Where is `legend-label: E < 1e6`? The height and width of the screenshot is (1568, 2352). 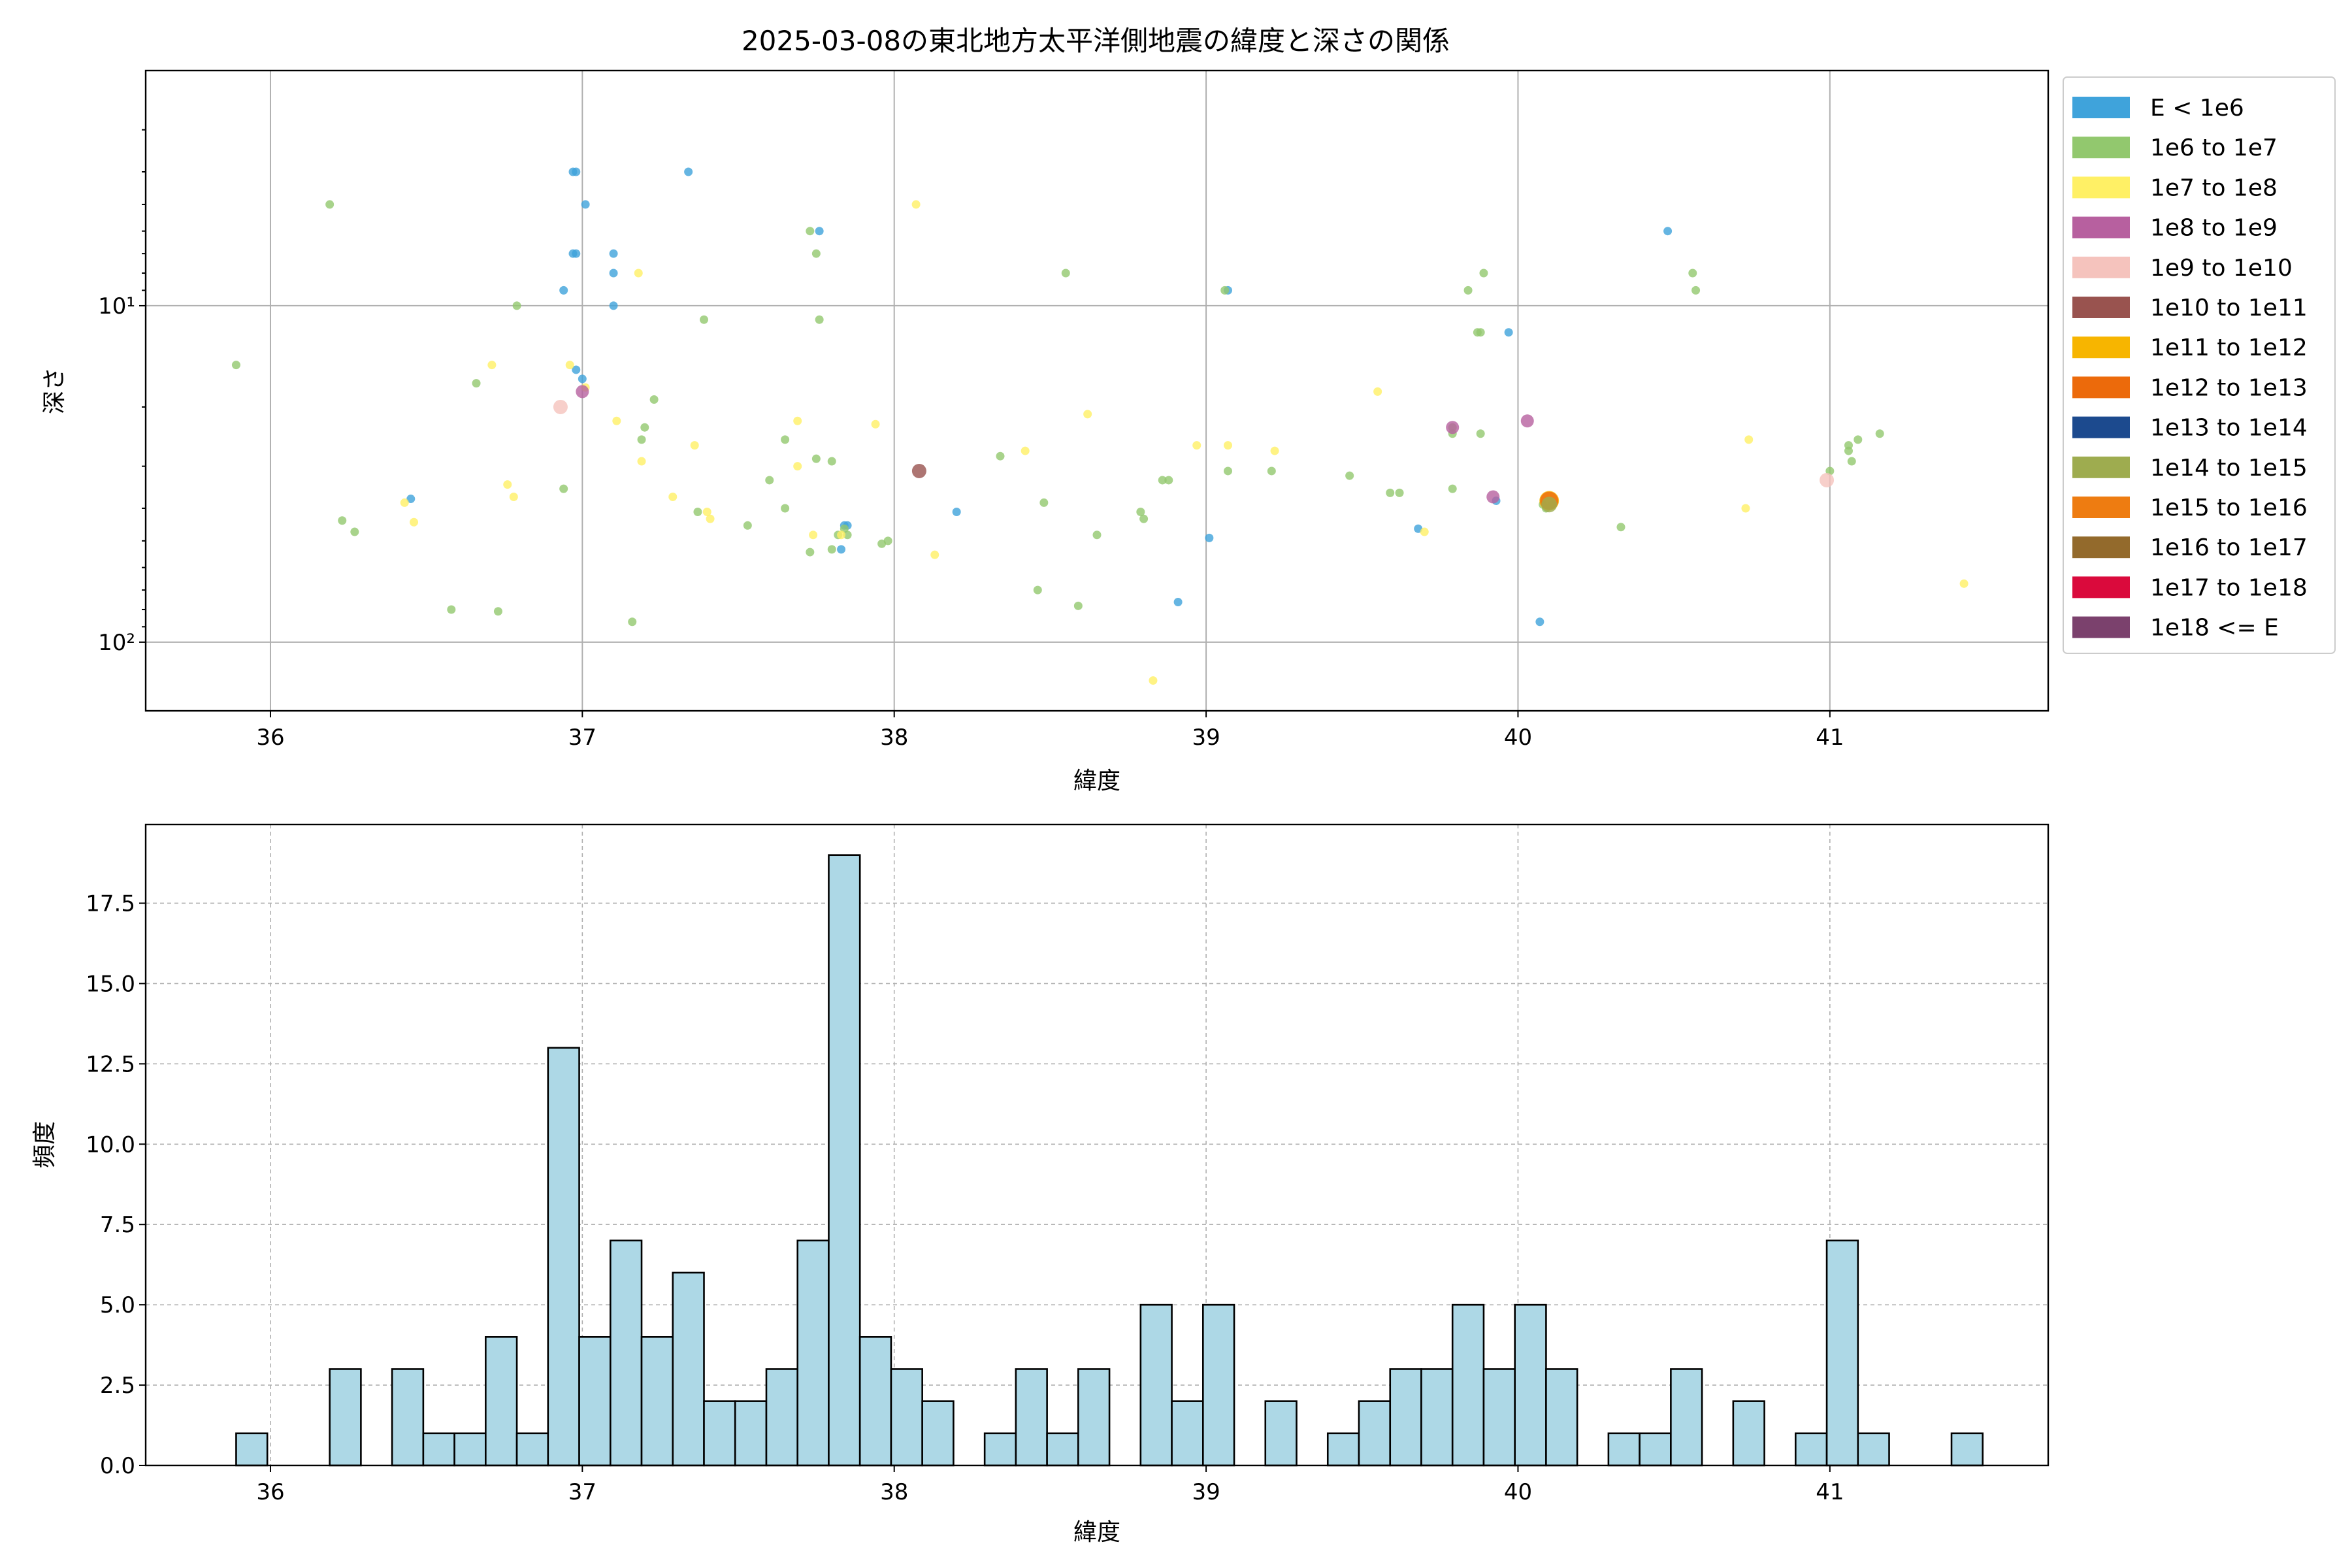 legend-label: E < 1e6 is located at coordinates (2197, 108).